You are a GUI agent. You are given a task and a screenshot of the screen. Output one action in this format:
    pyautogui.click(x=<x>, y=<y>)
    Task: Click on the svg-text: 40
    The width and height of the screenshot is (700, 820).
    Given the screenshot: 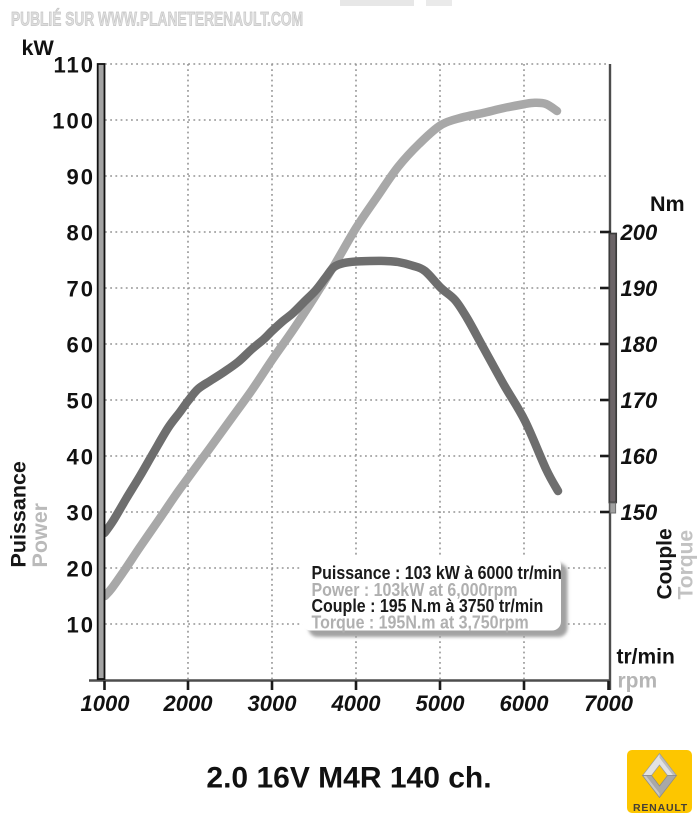 What is the action you would take?
    pyautogui.click(x=81, y=457)
    